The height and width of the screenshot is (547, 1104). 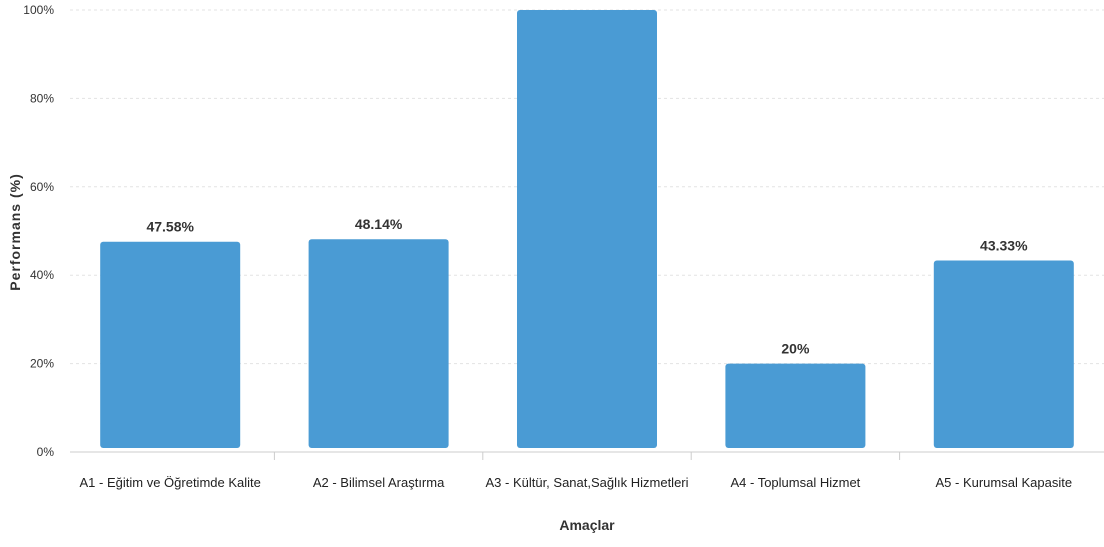 What do you see at coordinates (795, 482) in the screenshot?
I see `x-category-label: A4 - Toplumsal Hizmet` at bounding box center [795, 482].